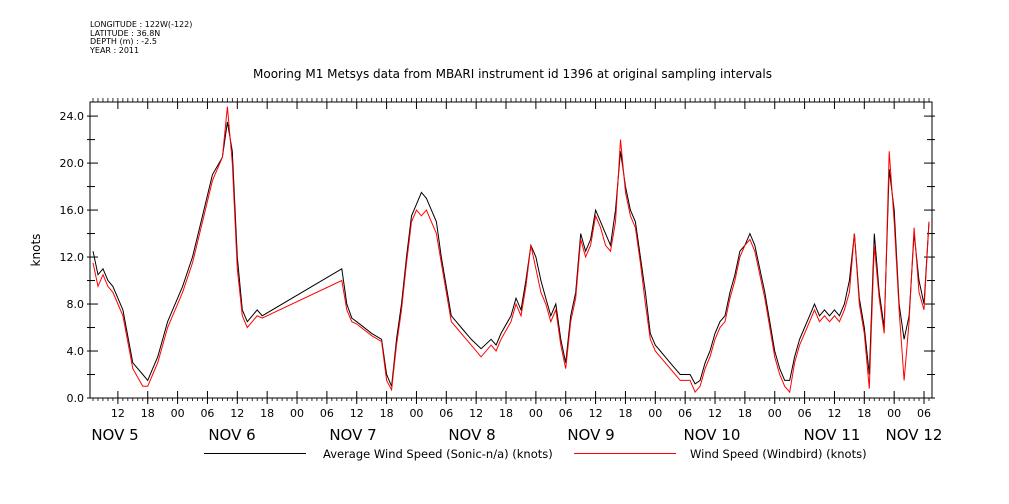  I want to click on x-day-label: NOV 7, so click(352, 435).